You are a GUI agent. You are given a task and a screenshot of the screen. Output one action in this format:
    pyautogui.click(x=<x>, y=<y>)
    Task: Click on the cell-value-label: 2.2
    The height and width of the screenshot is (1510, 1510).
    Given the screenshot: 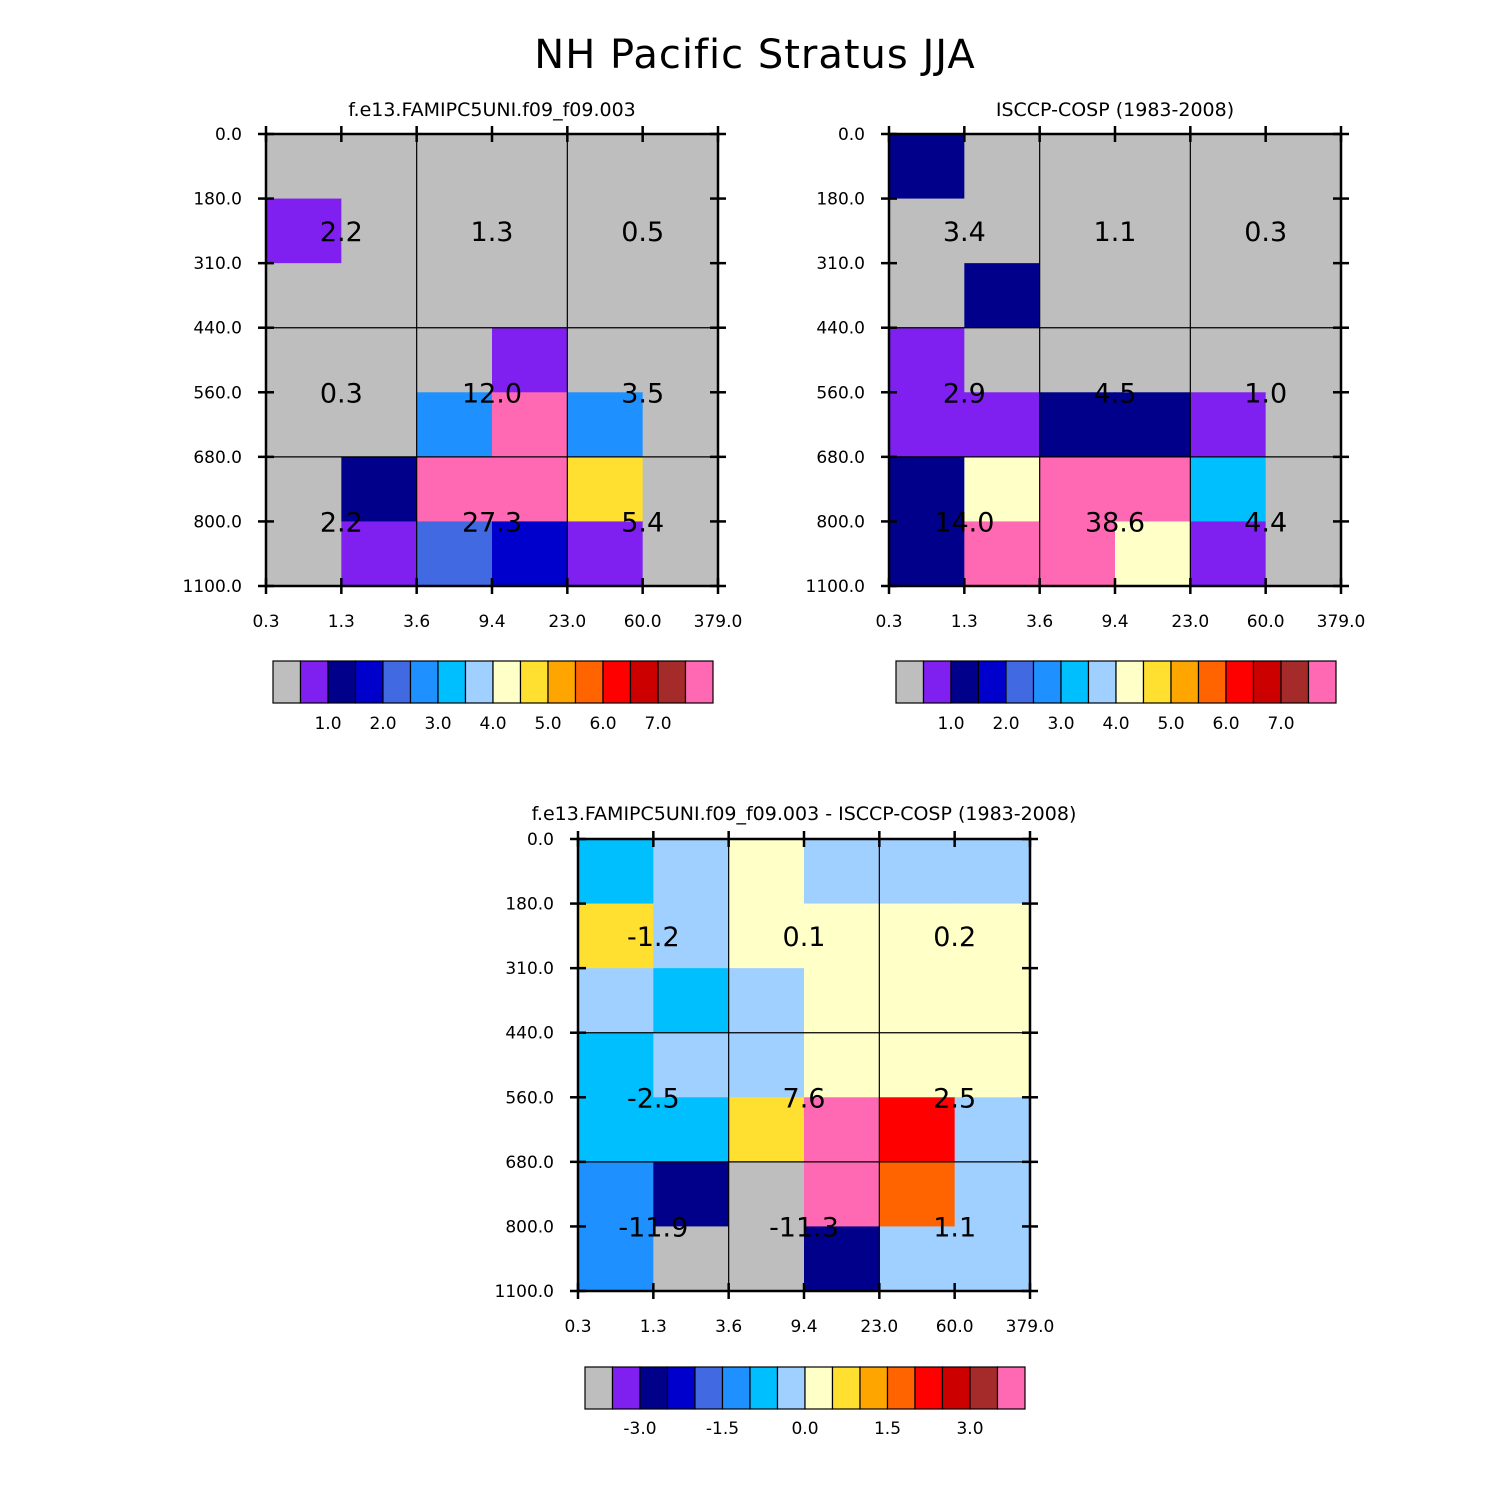 What is the action you would take?
    pyautogui.click(x=341, y=232)
    